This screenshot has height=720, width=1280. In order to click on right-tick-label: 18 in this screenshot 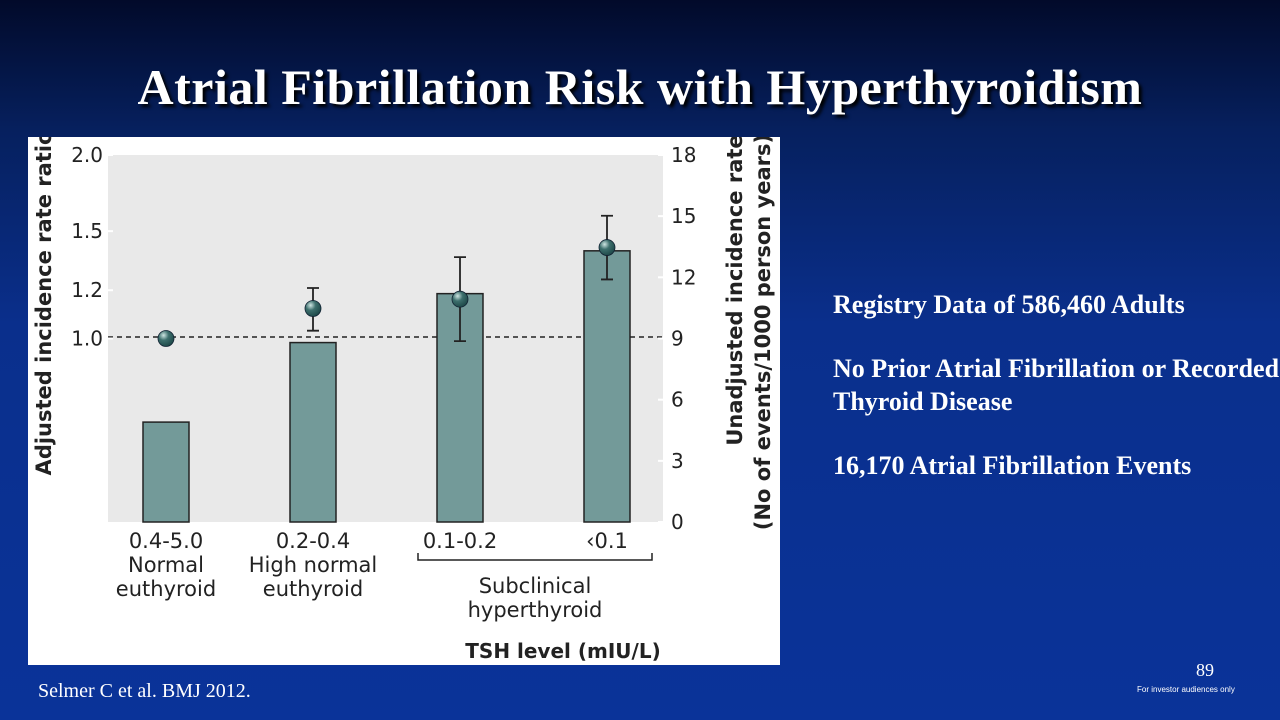, I will do `click(683, 155)`.